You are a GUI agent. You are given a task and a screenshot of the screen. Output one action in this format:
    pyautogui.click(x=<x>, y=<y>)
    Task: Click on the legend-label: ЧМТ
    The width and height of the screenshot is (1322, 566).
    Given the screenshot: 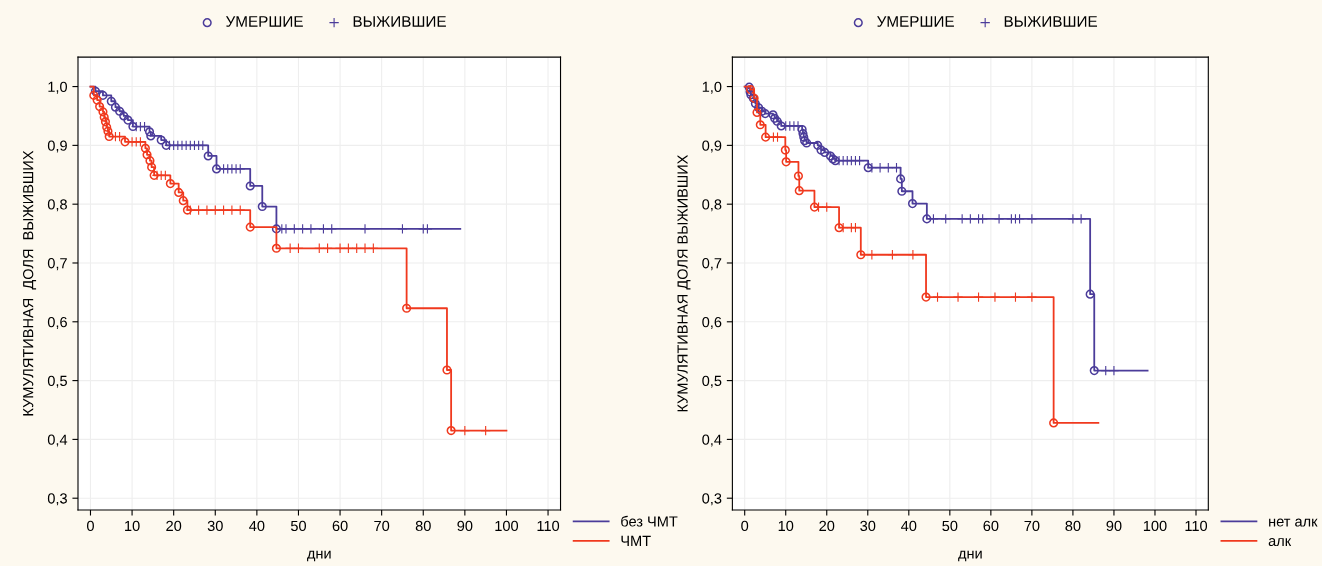 What is the action you would take?
    pyautogui.click(x=636, y=540)
    